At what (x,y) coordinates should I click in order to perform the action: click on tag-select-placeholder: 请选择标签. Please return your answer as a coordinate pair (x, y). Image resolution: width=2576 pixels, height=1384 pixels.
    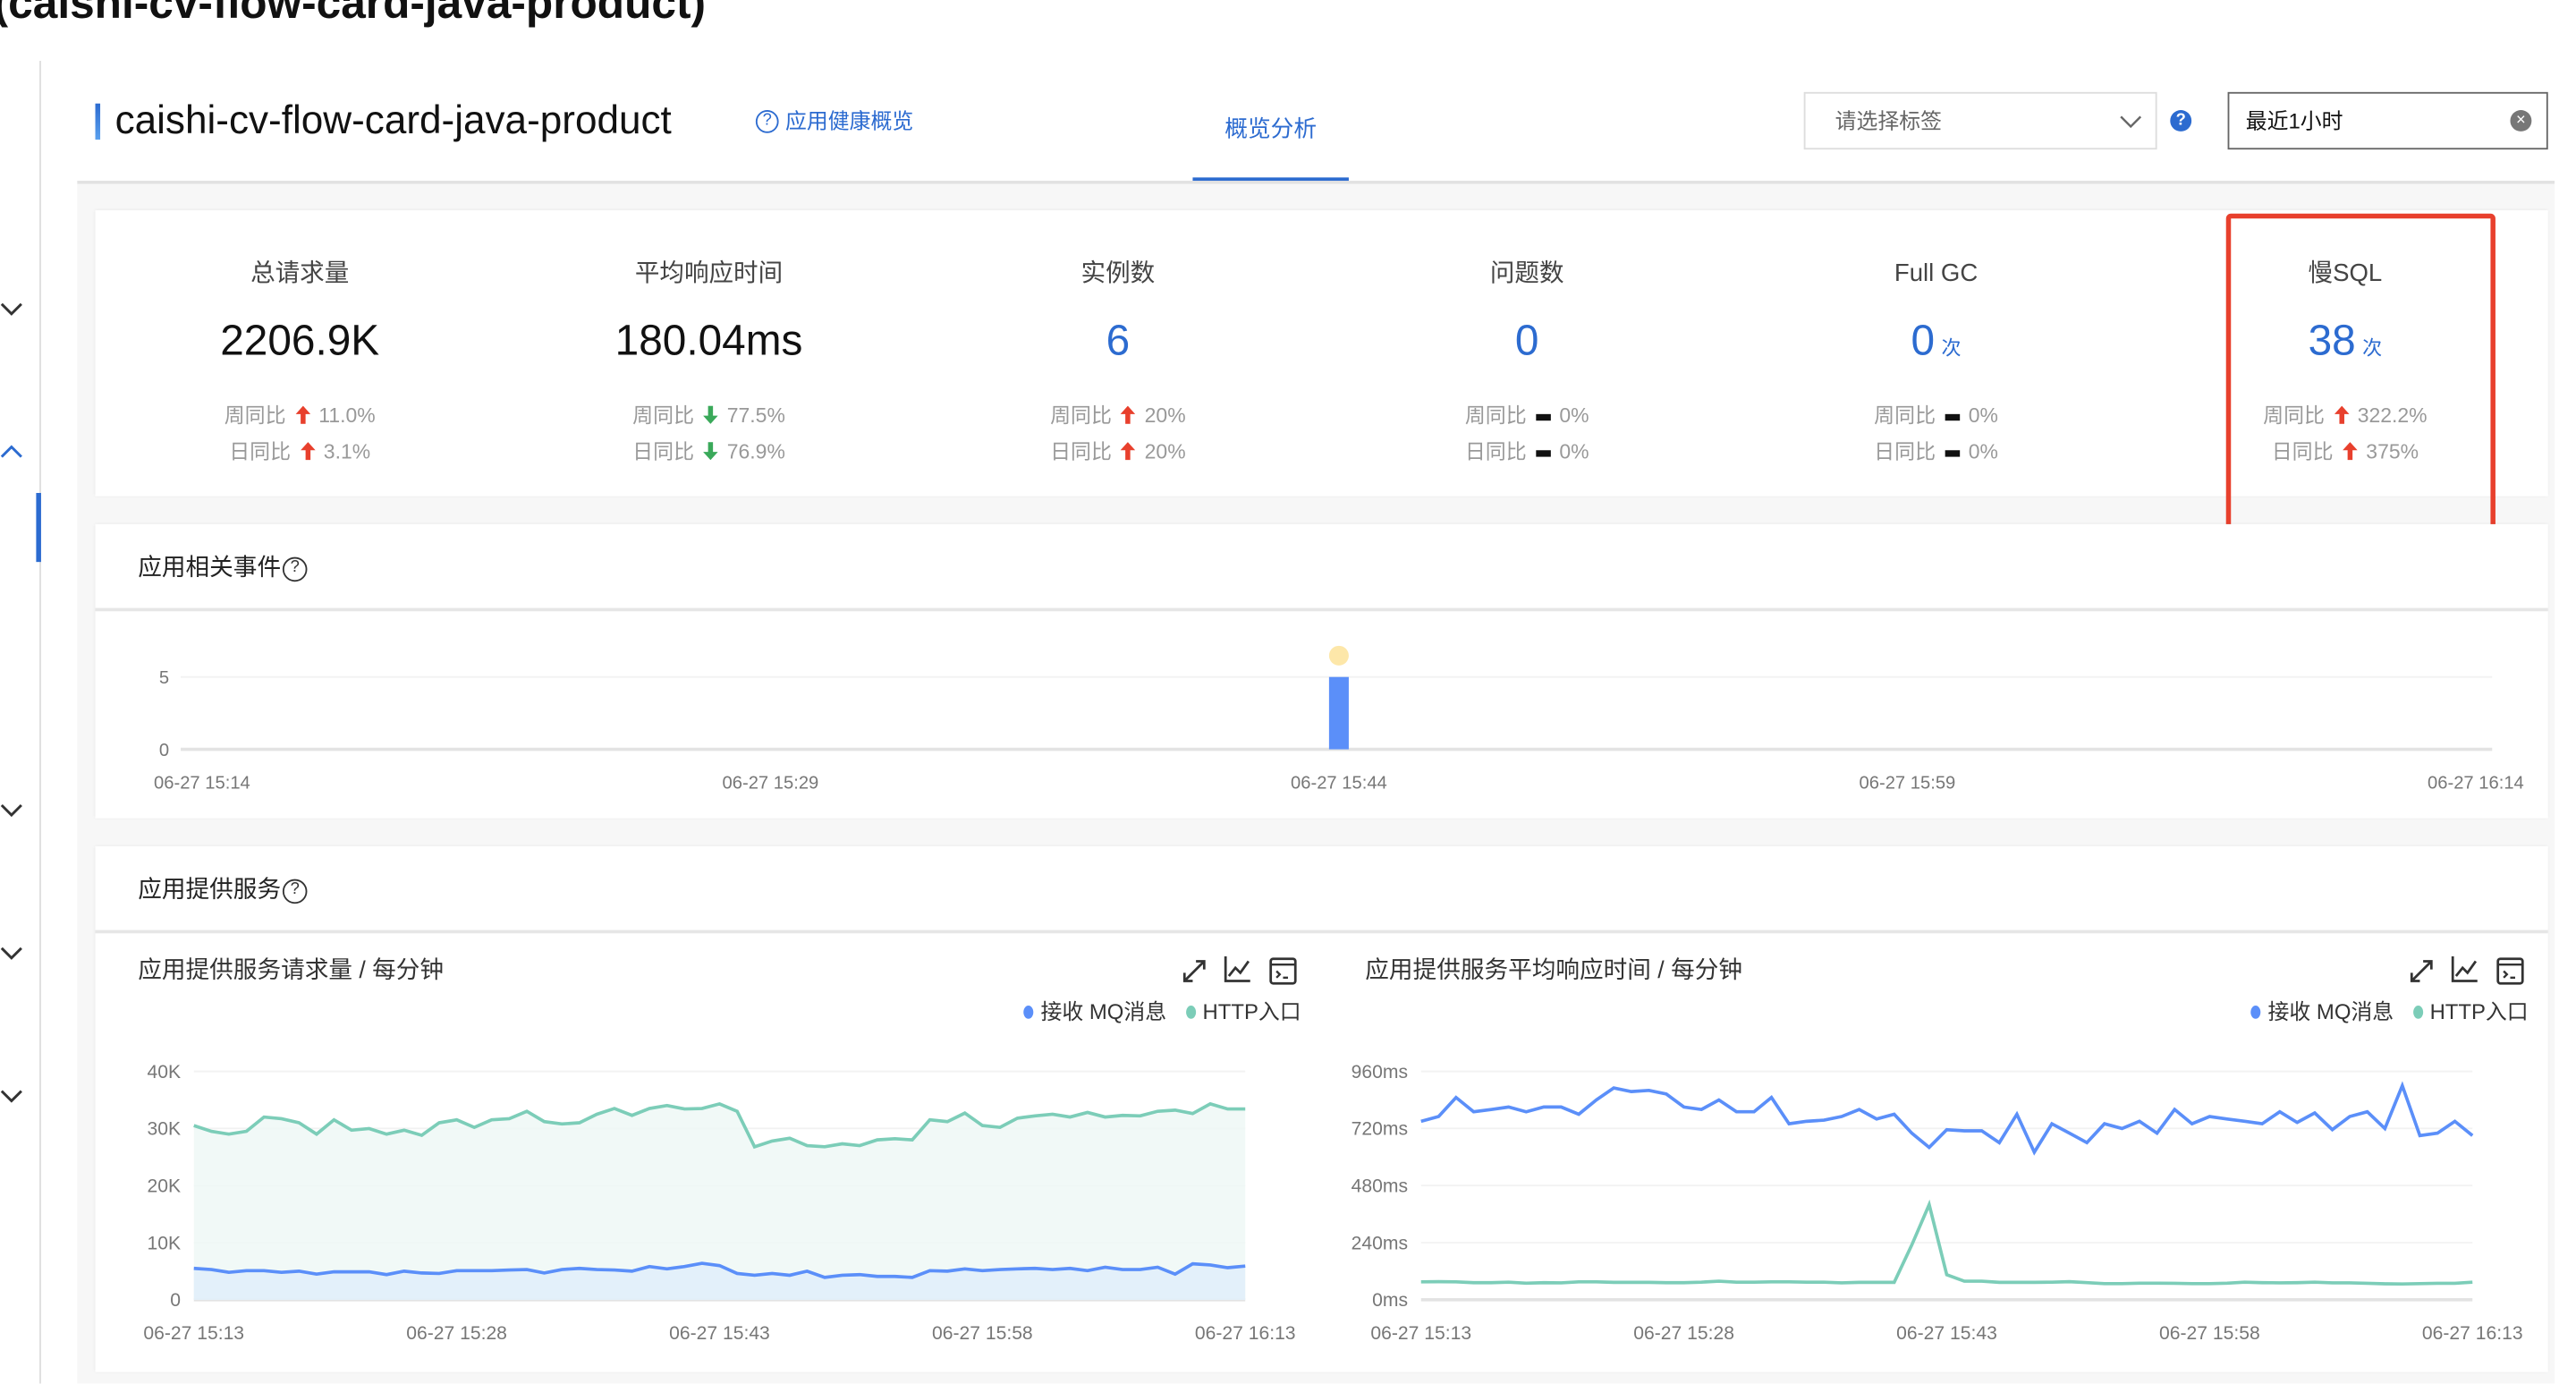
    Looking at the image, I should click on (1889, 120).